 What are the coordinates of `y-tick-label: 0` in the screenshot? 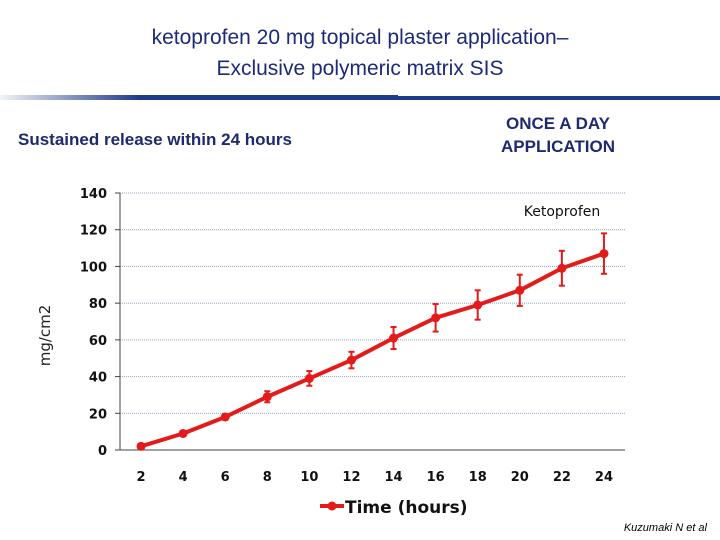 It's located at (102, 451).